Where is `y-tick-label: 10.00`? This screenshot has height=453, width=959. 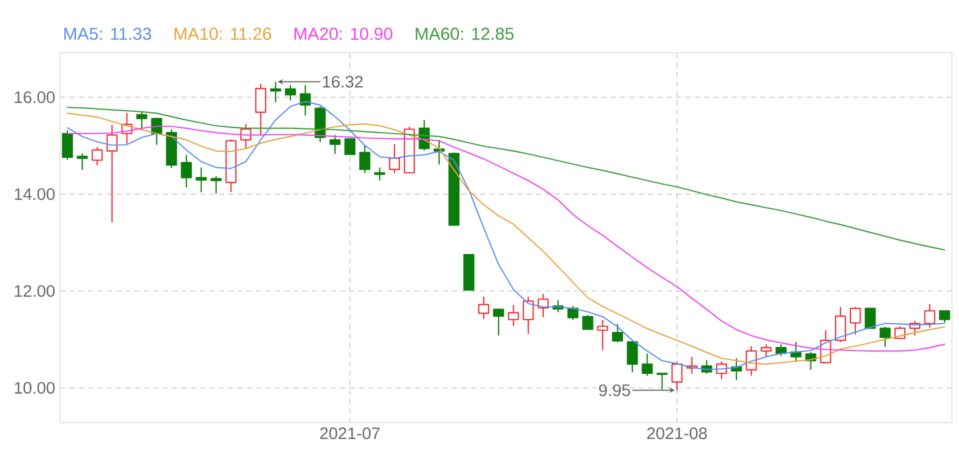 y-tick-label: 10.00 is located at coordinates (34, 388).